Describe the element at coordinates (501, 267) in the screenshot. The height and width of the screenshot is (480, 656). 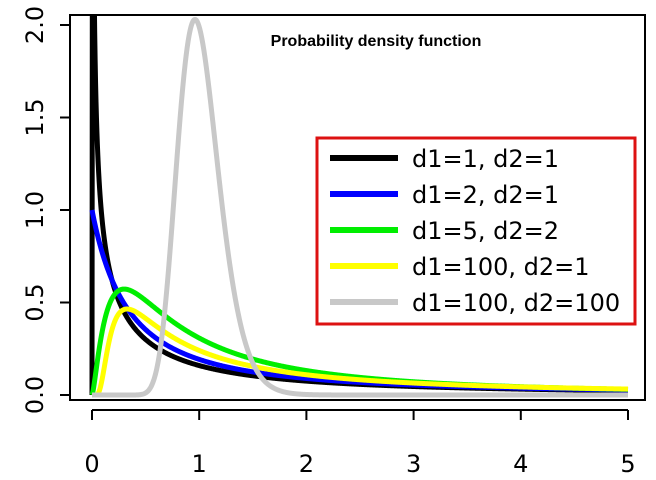
I see `legend-label-3: d1=100, d2=1` at that location.